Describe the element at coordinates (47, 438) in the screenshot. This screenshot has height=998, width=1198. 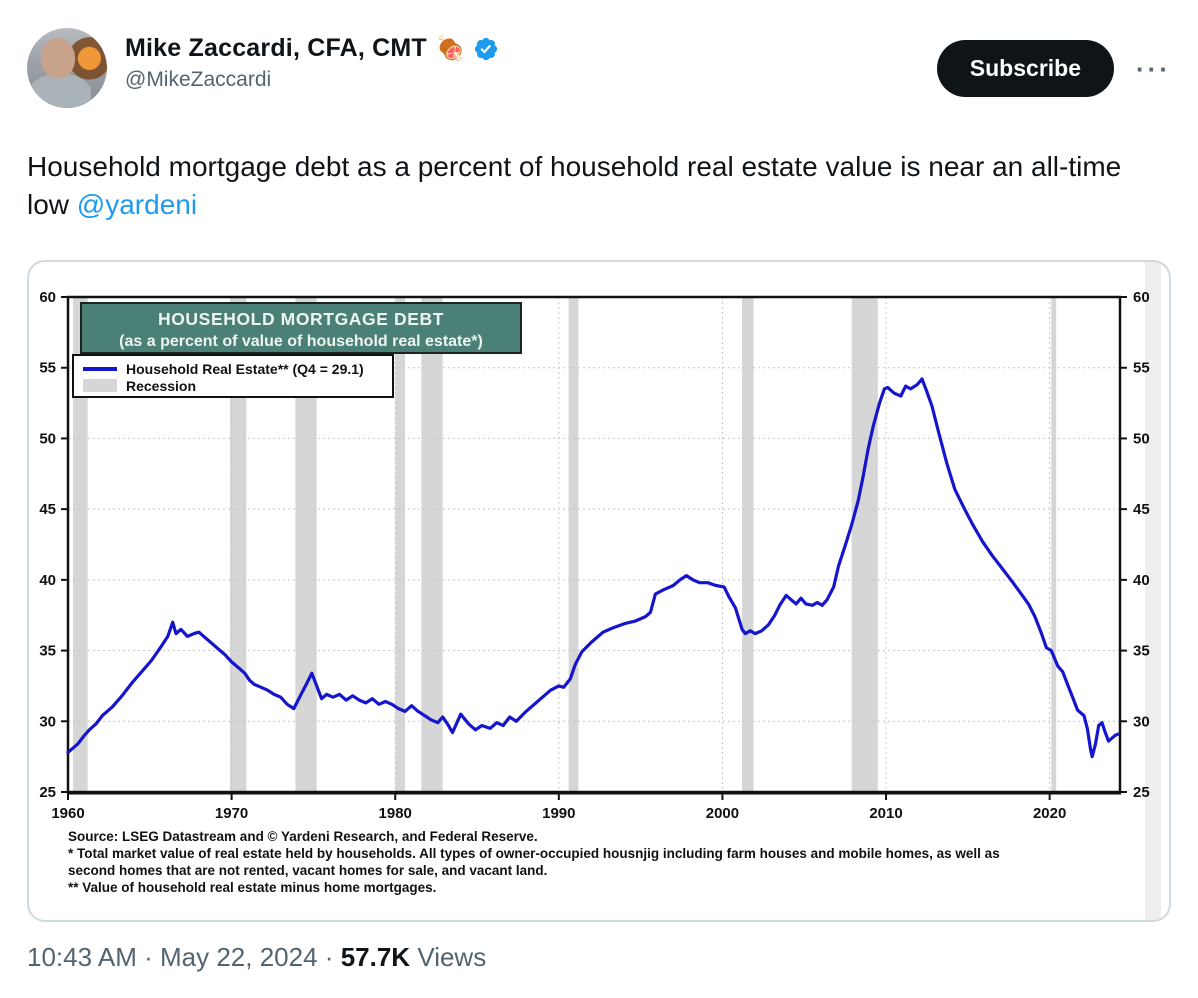
I see `y-axis-label-left: 50` at that location.